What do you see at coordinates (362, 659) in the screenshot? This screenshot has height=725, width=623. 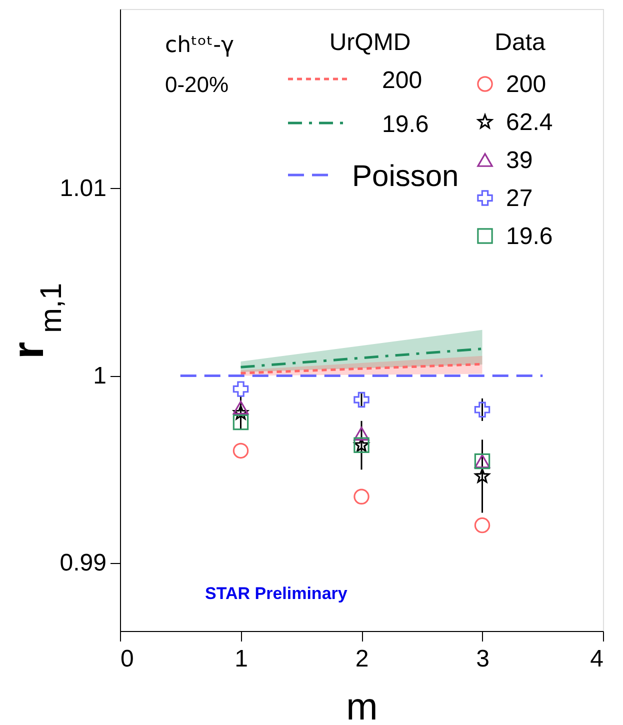 I see `x-tick-label: 2` at bounding box center [362, 659].